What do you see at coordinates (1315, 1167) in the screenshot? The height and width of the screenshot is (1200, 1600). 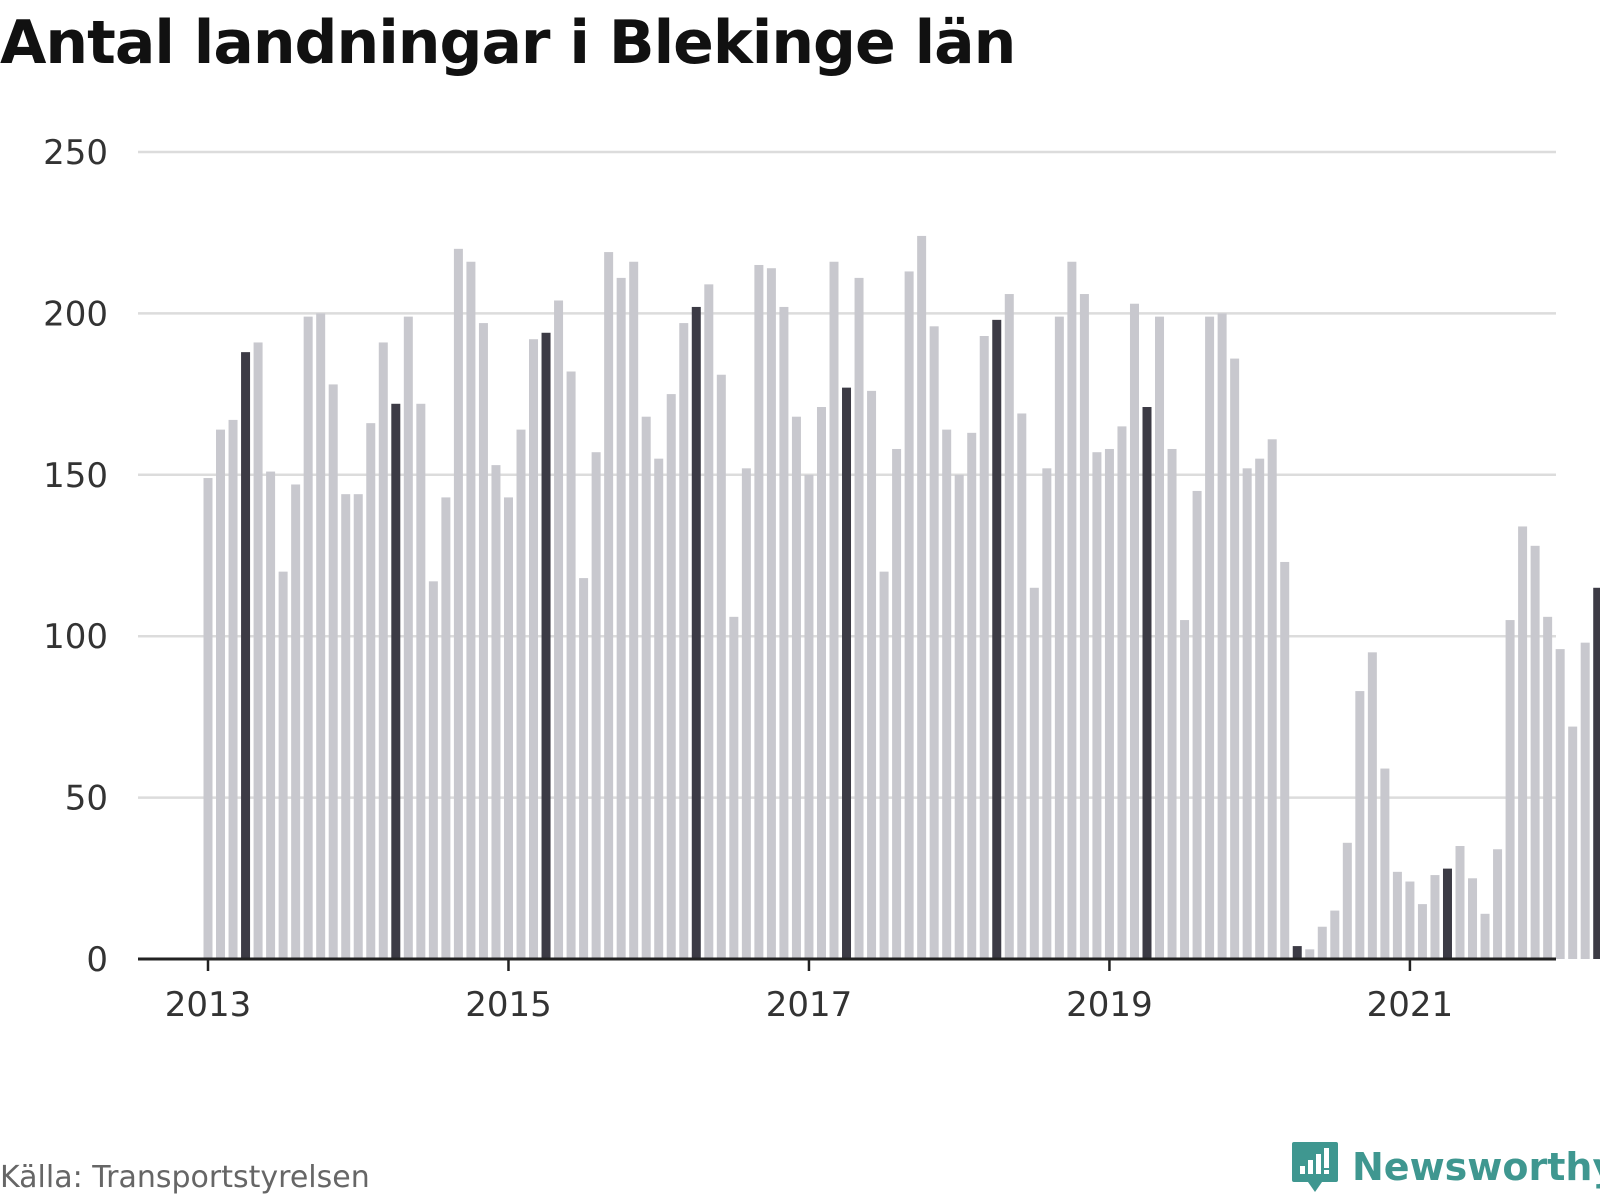 I see `newsworthy-logo-icon` at bounding box center [1315, 1167].